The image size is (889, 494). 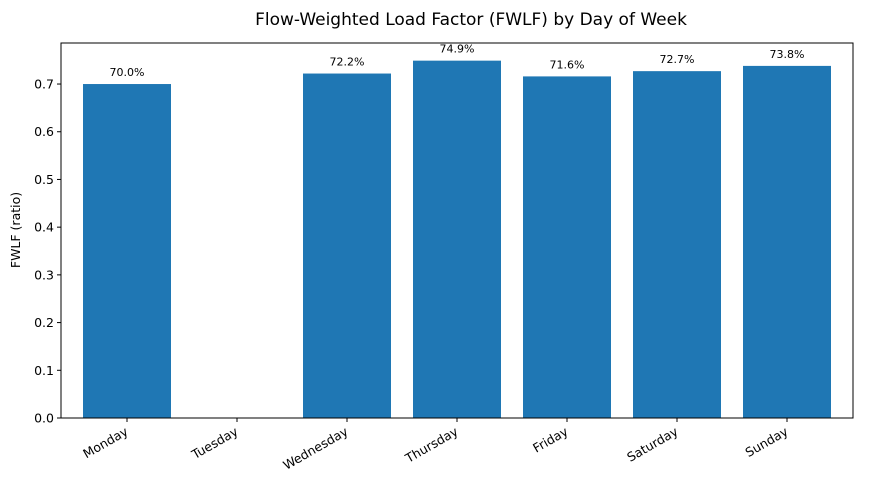 I want to click on y-tick-label: 0.2, so click(x=44, y=322).